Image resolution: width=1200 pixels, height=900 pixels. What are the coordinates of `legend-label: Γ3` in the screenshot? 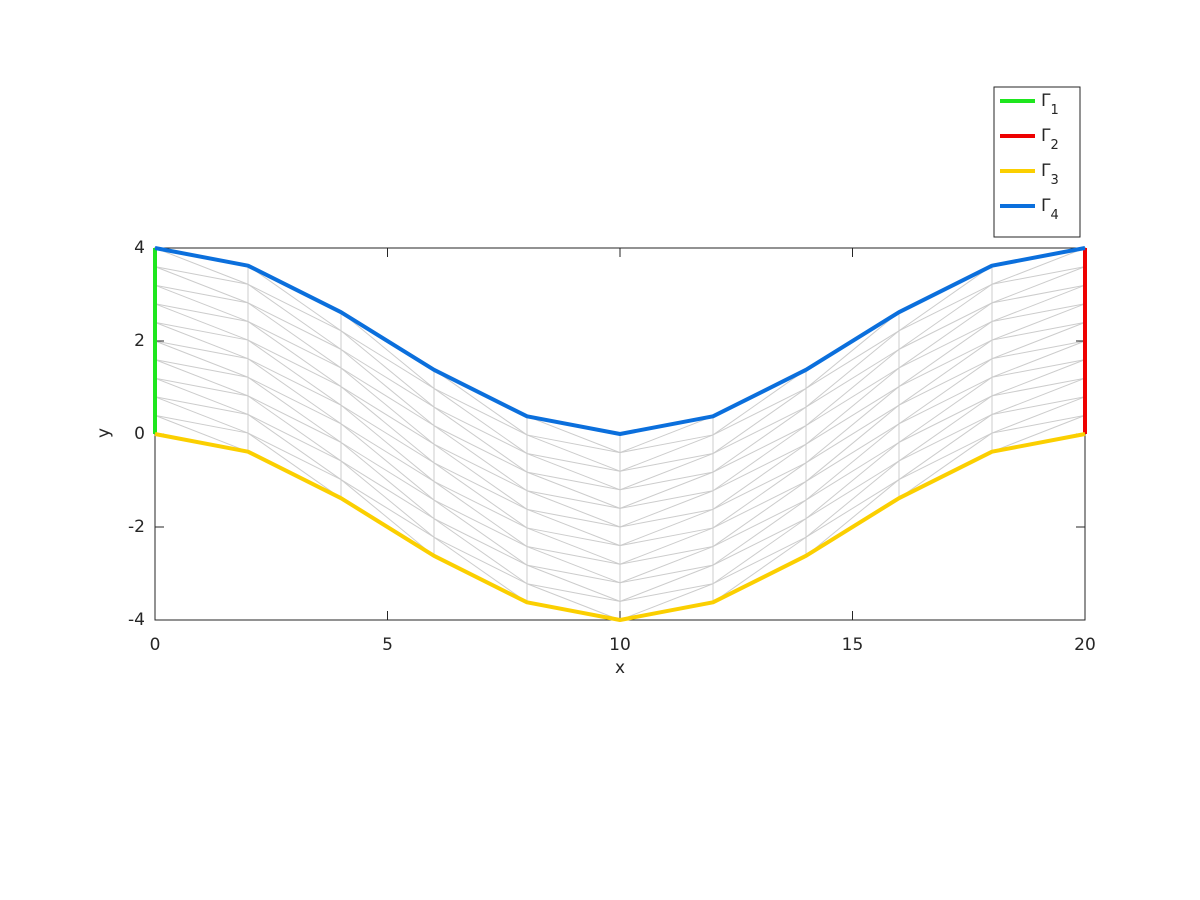 It's located at (1050, 174).